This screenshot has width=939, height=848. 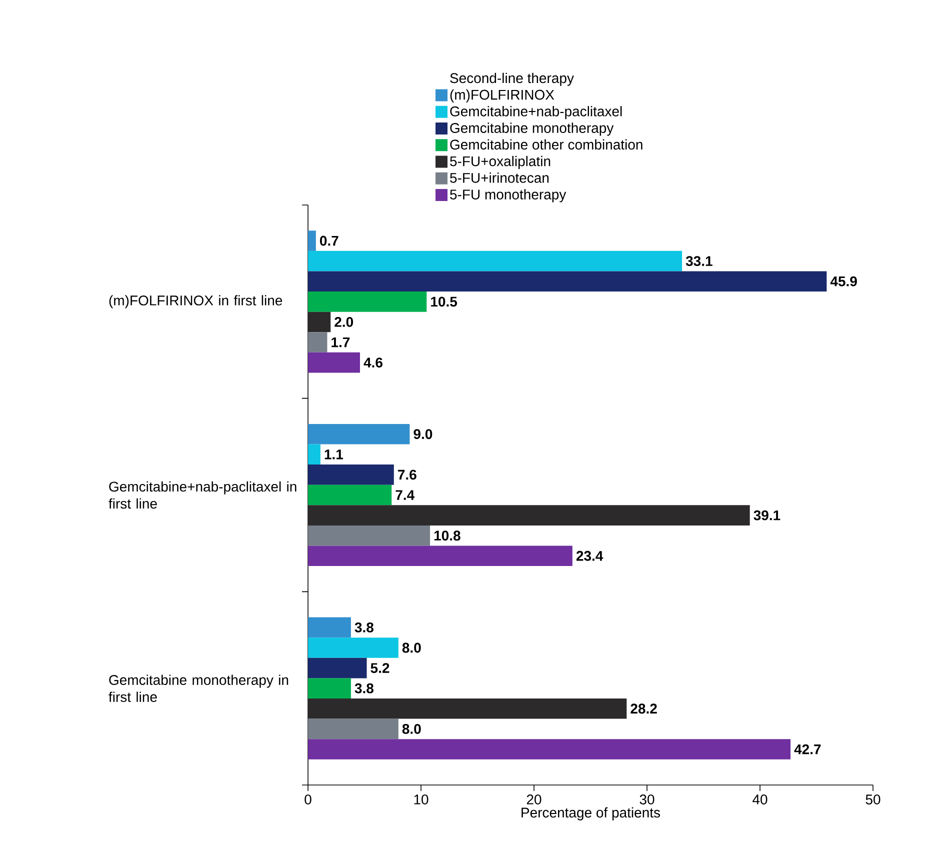 What do you see at coordinates (508, 195) in the screenshot?
I see `legend-label: 5-FU monotherapy` at bounding box center [508, 195].